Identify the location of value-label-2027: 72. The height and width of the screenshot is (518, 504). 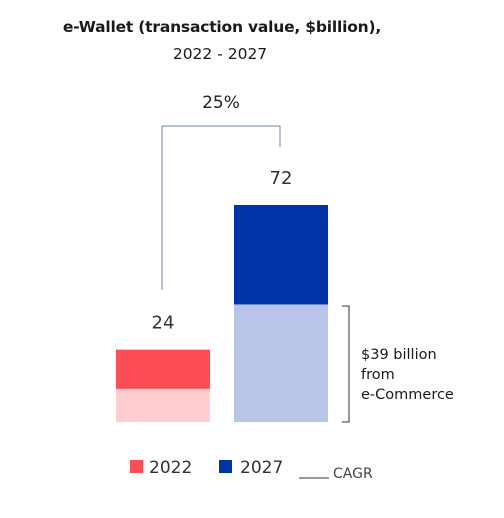
(281, 178).